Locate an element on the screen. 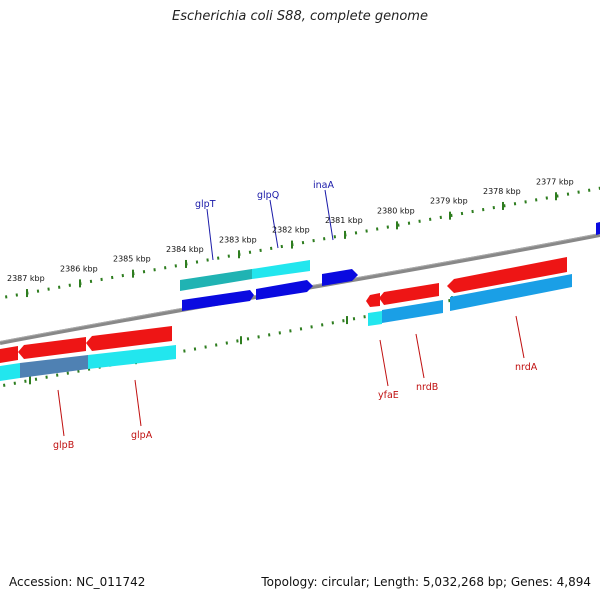  glpB-cds is located at coordinates (10, 372).